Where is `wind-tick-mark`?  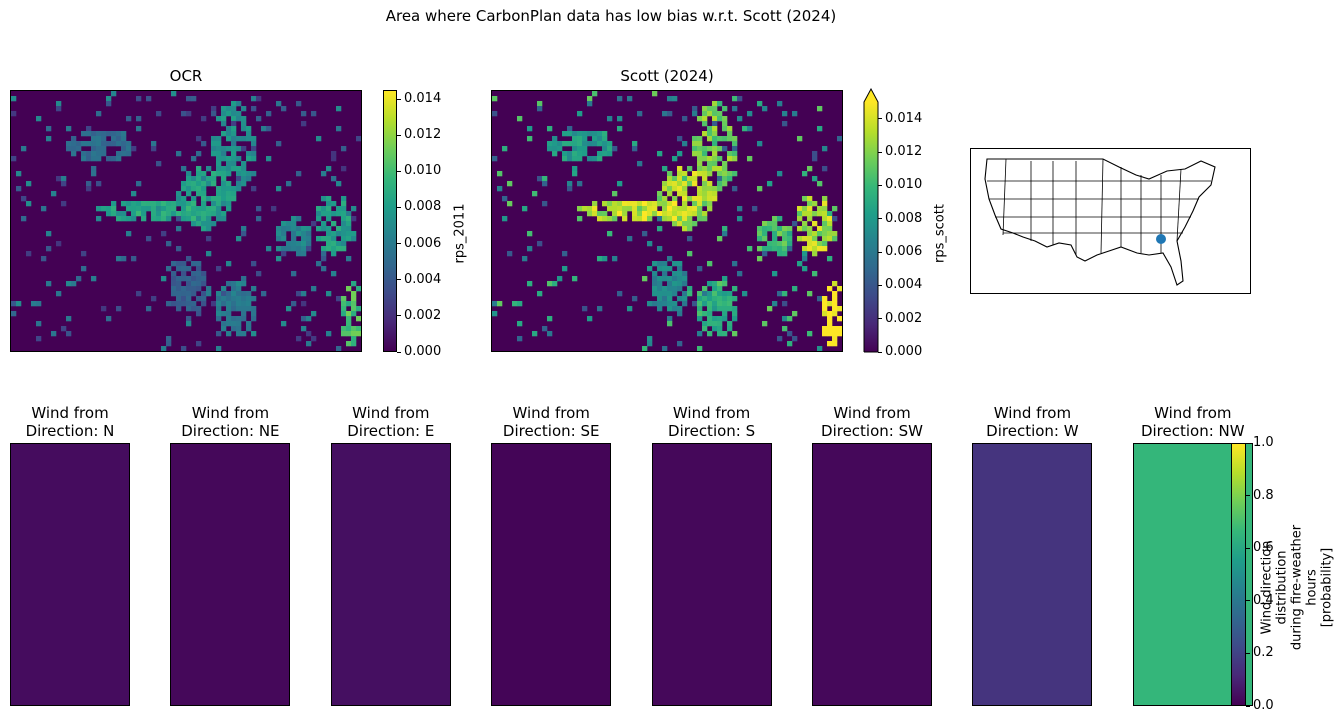 wind-tick-mark is located at coordinates (1248, 496).